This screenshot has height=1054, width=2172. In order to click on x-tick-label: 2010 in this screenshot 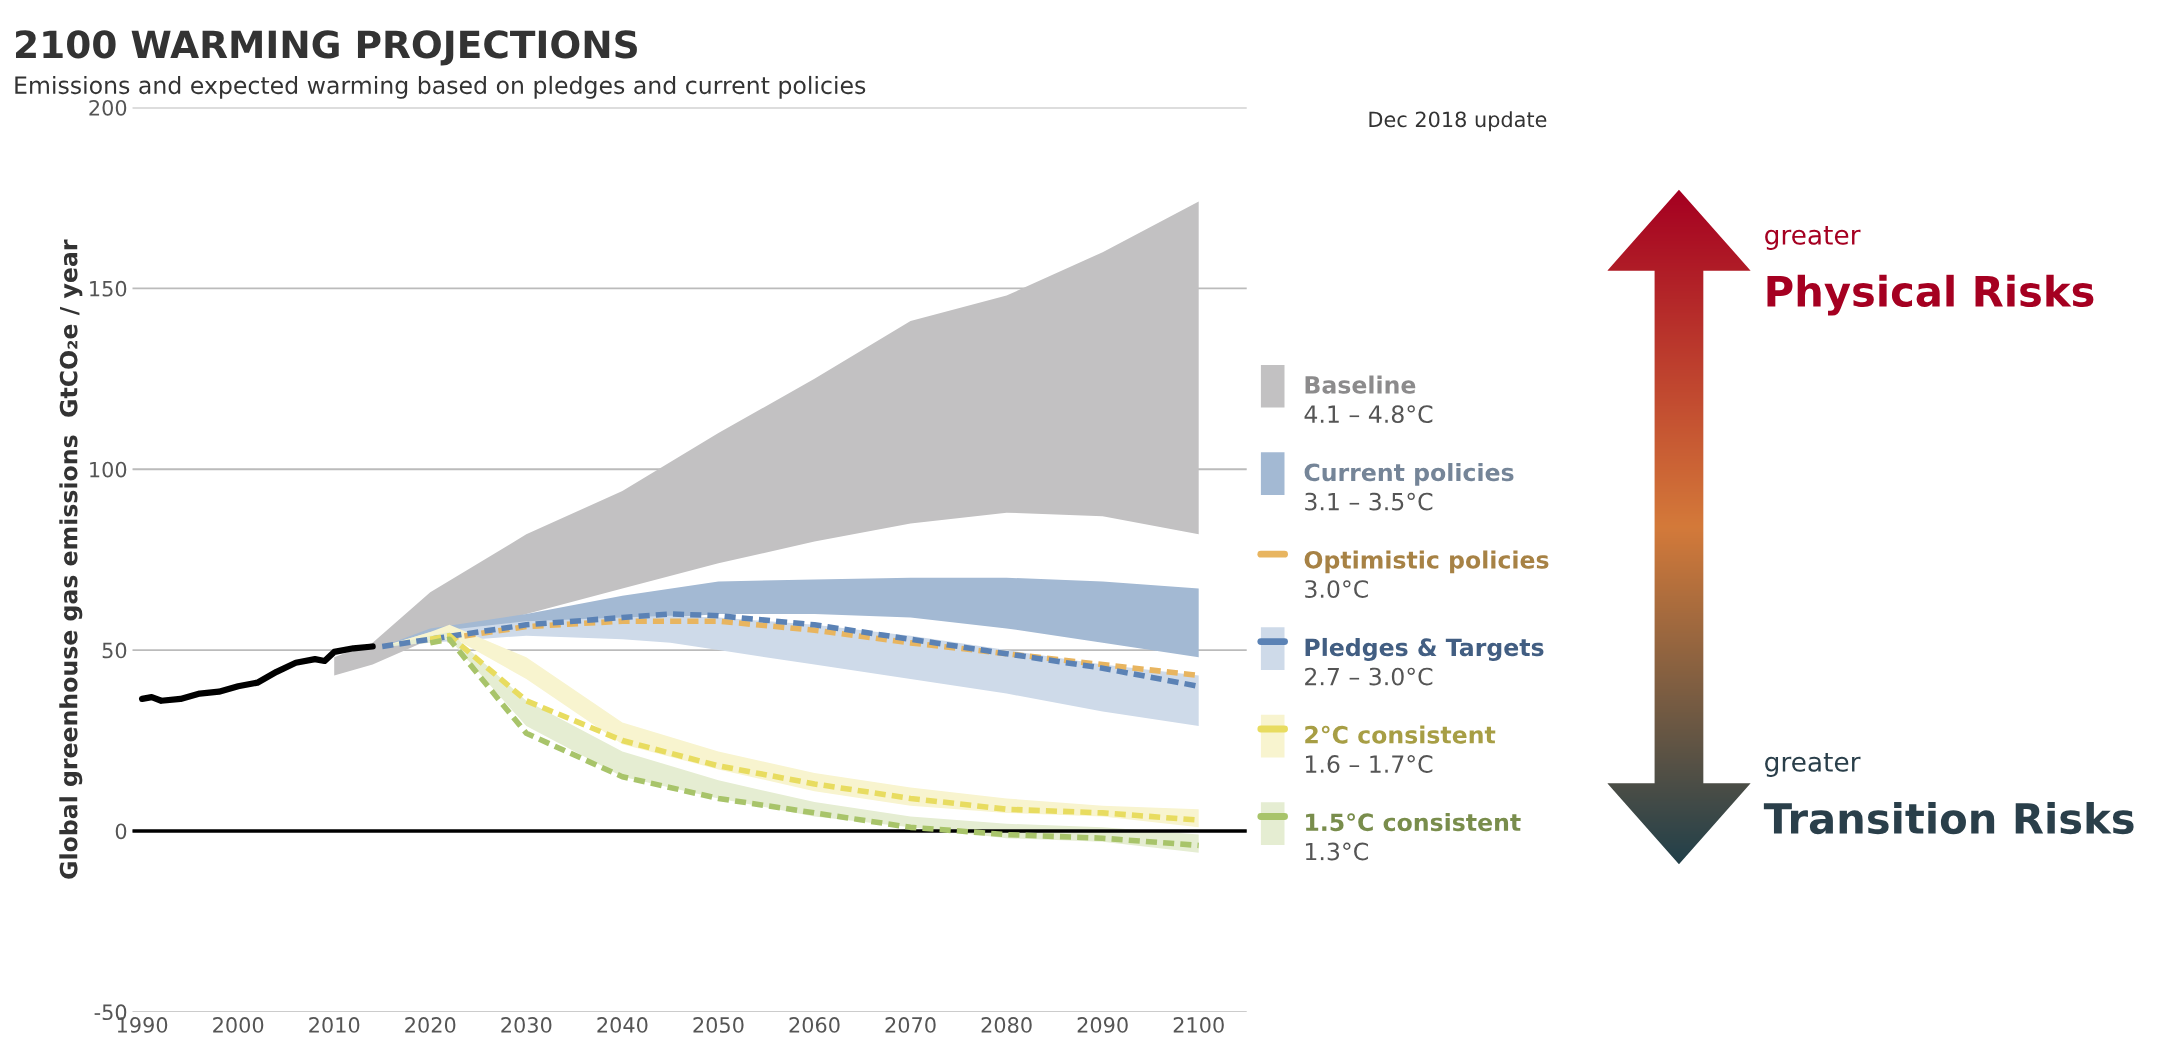, I will do `click(334, 1025)`.